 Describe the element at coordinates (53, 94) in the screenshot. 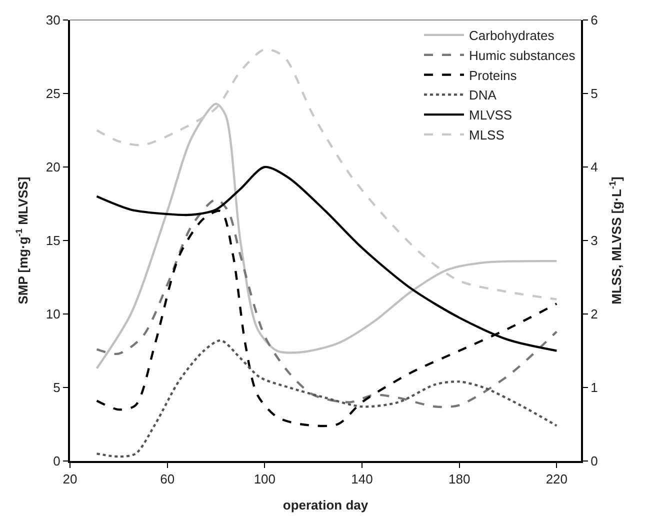

I see `y-tick-label: 25` at that location.